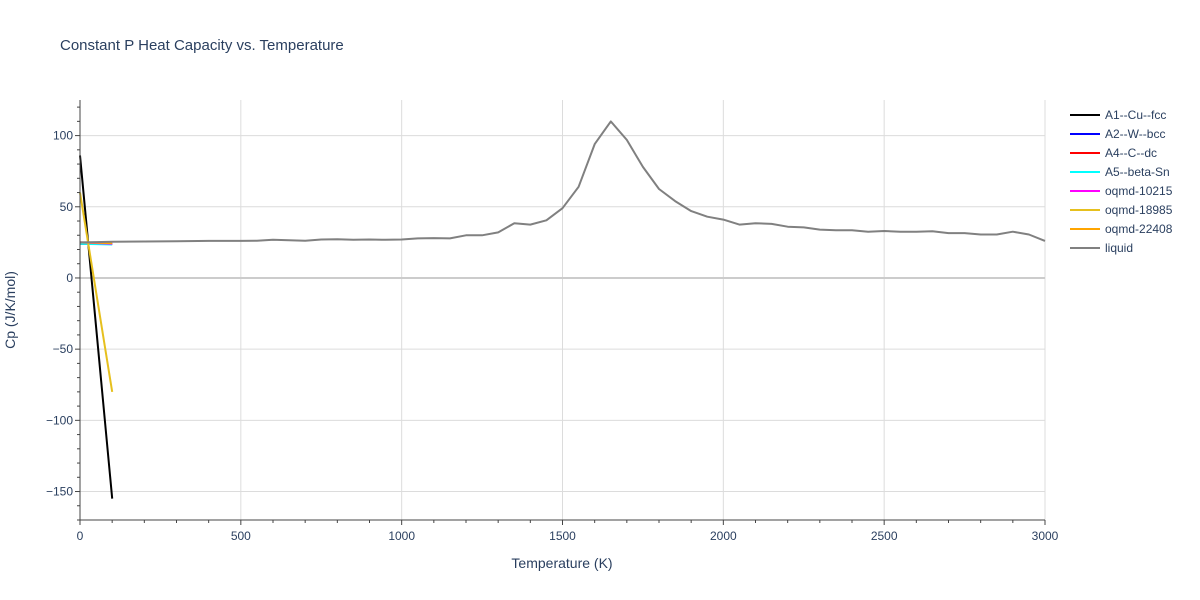  Describe the element at coordinates (1131, 153) in the screenshot. I see `legend-label: A4--C--dc` at that location.